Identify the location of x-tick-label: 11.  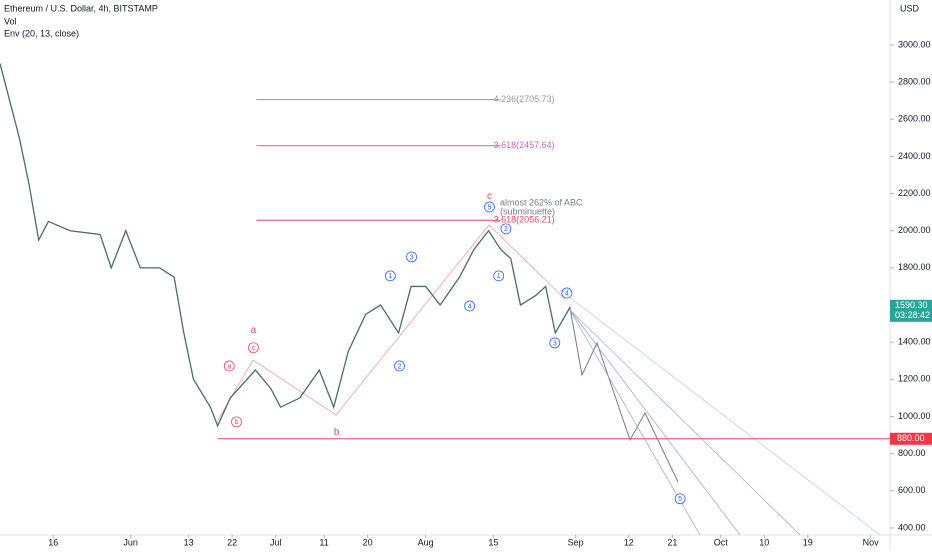
(323, 542).